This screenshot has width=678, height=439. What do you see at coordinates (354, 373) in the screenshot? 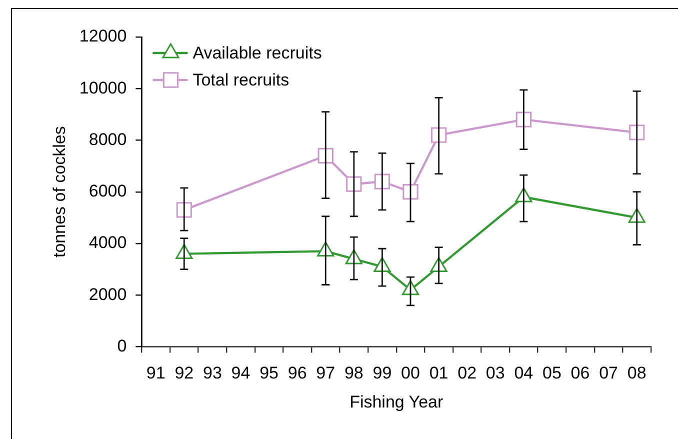
I see `x-tick-label: 98` at bounding box center [354, 373].